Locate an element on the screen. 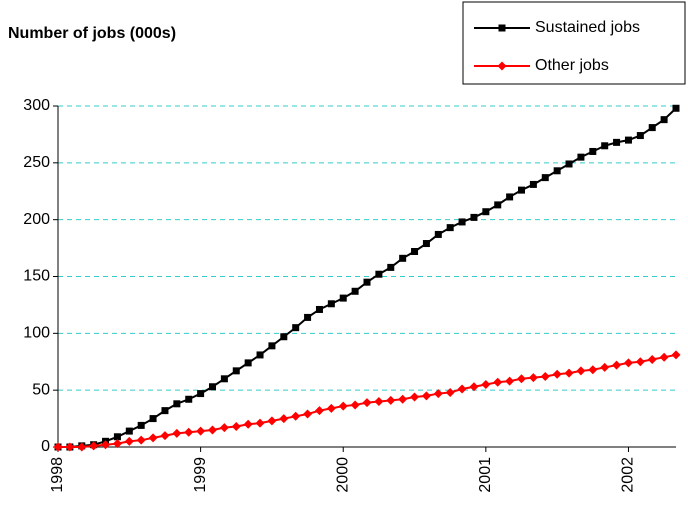  chart-title: Number of jobs (000s) is located at coordinates (92, 33).